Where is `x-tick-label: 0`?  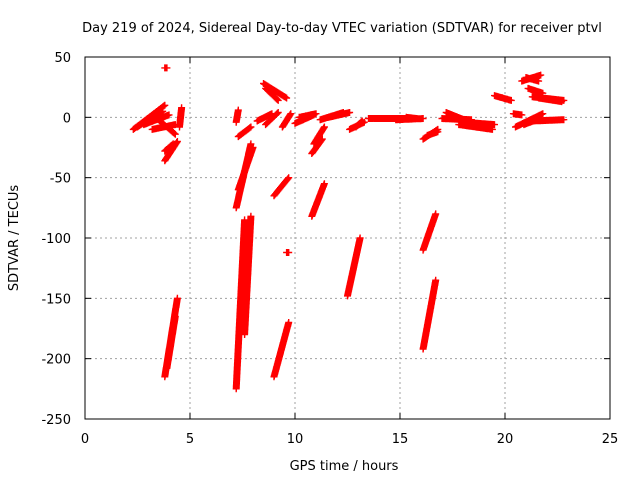 x-tick-label: 0 is located at coordinates (85, 439).